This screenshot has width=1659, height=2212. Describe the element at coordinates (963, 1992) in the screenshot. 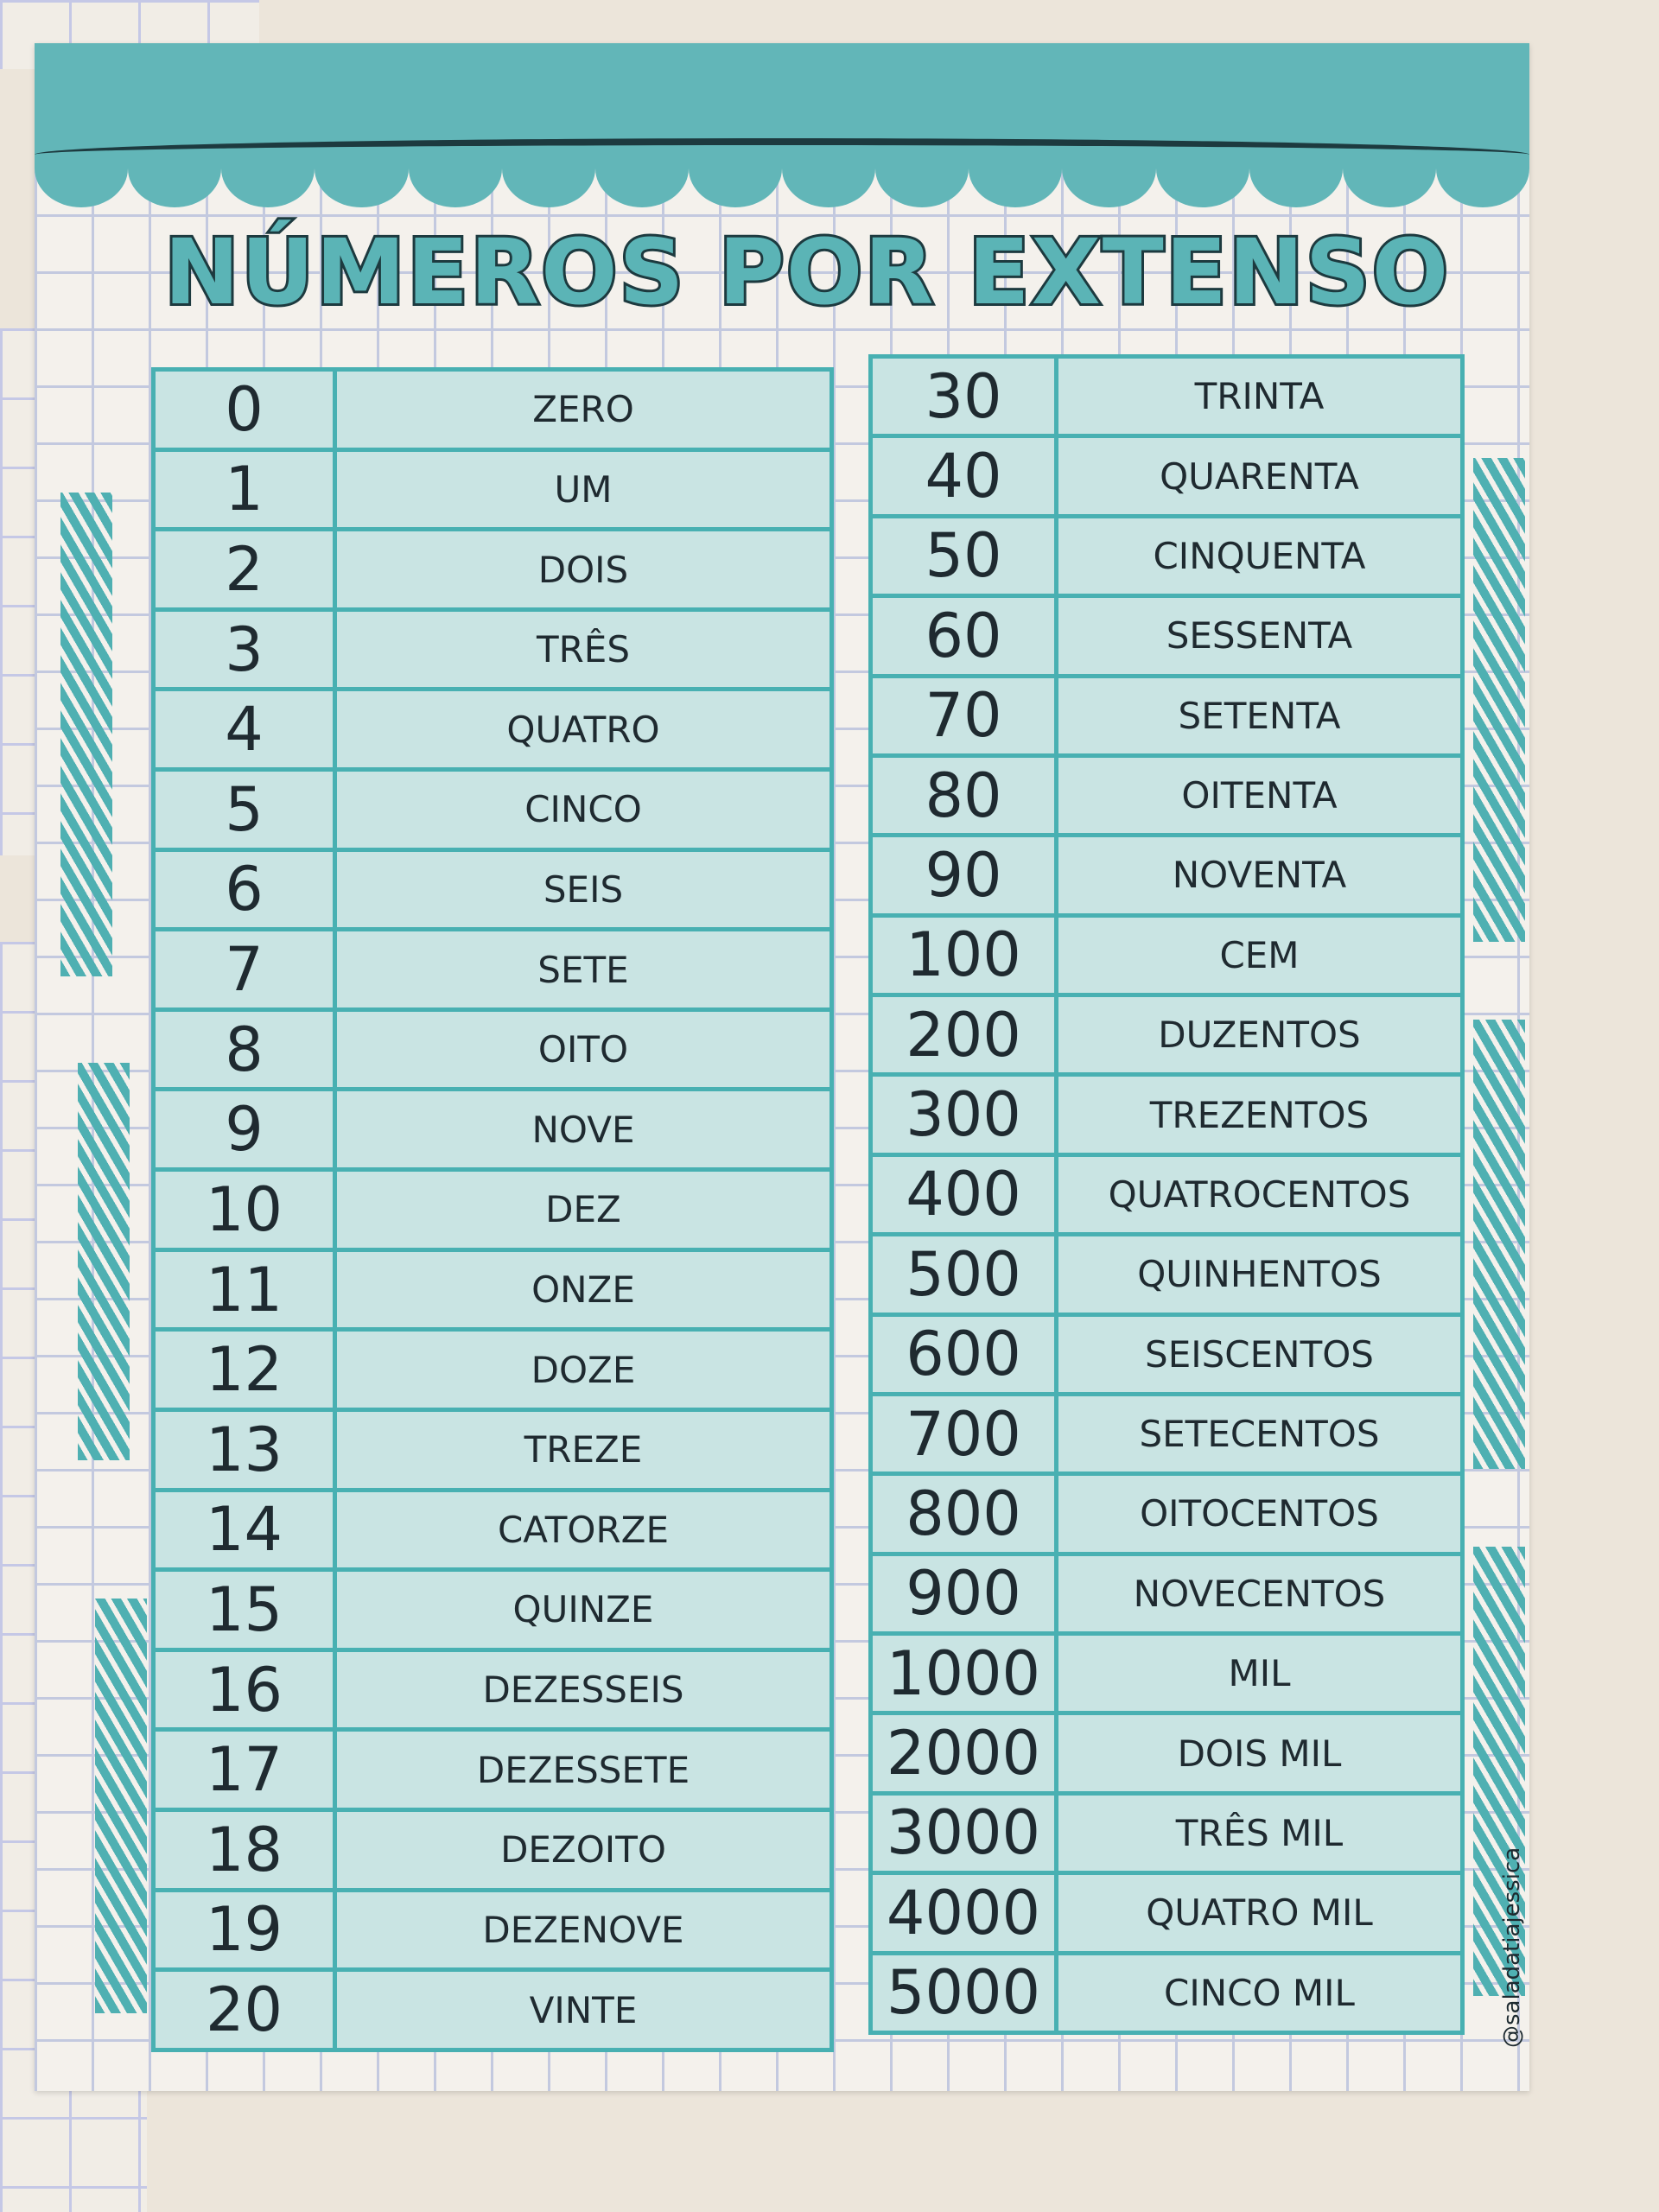

I see `number-cell: 5000` at that location.